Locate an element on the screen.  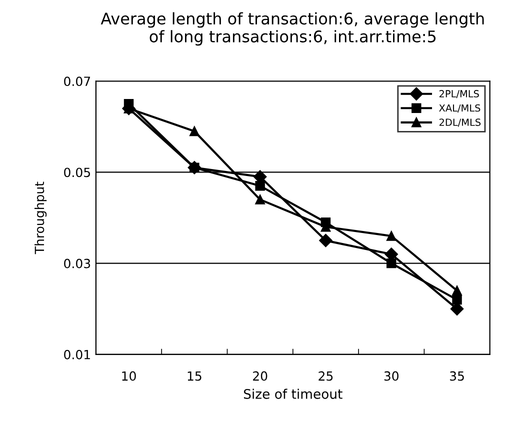
y-axis-title: Throughput is located at coordinates (40, 218).